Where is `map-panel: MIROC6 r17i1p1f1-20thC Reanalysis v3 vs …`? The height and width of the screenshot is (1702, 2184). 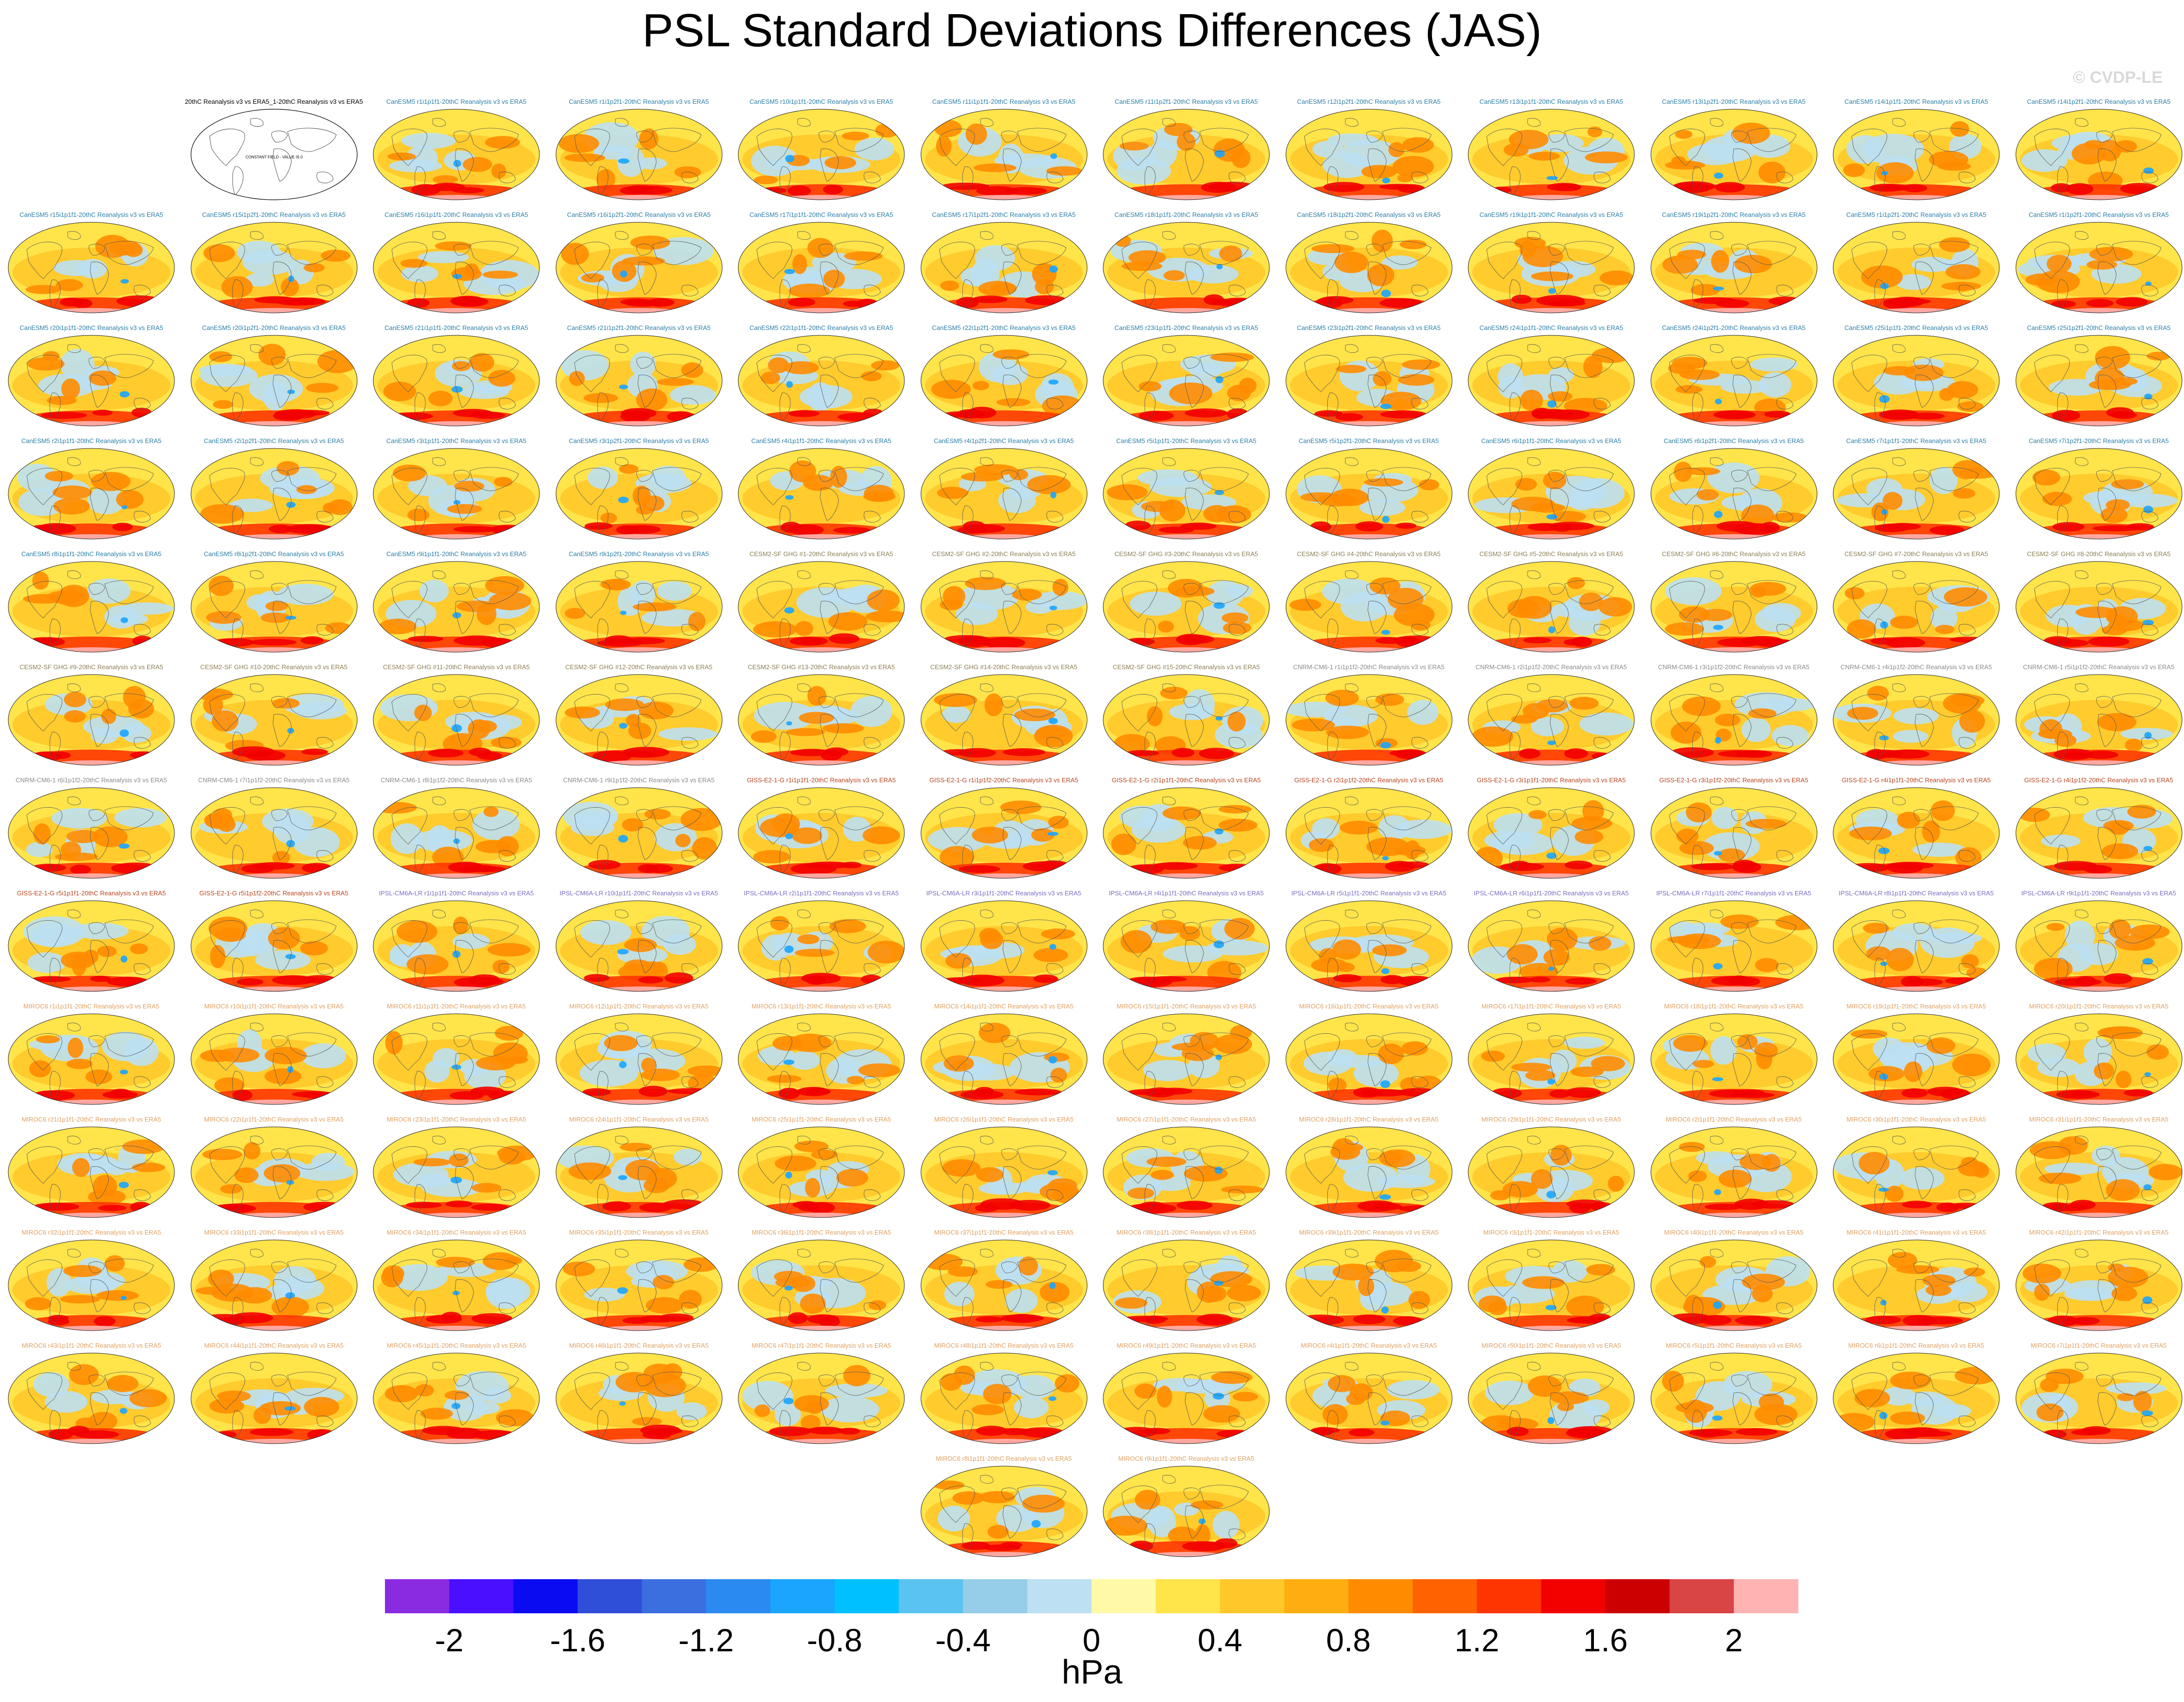 map-panel: MIROC6 r17i1p1f1-20thC Reanalysis v3 vs … is located at coordinates (1551, 1058).